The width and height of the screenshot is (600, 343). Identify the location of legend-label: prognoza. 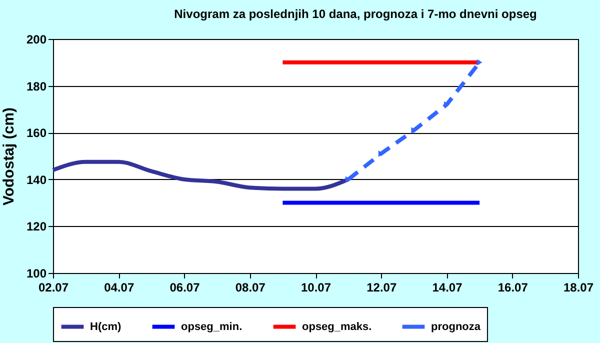
(456, 326).